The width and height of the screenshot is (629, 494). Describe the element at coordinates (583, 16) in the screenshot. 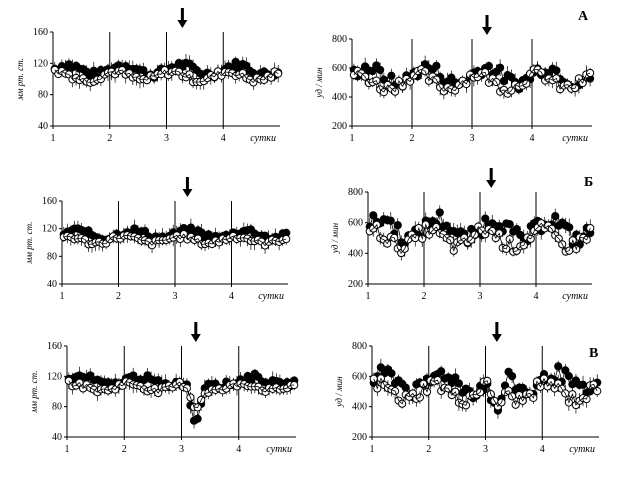

I see `panel-label-a: А` at that location.